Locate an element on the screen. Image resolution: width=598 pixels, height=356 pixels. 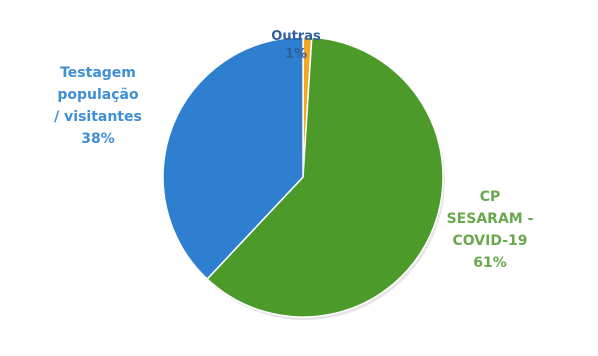
slice-label-cp-value: 61% is located at coordinates (490, 263).